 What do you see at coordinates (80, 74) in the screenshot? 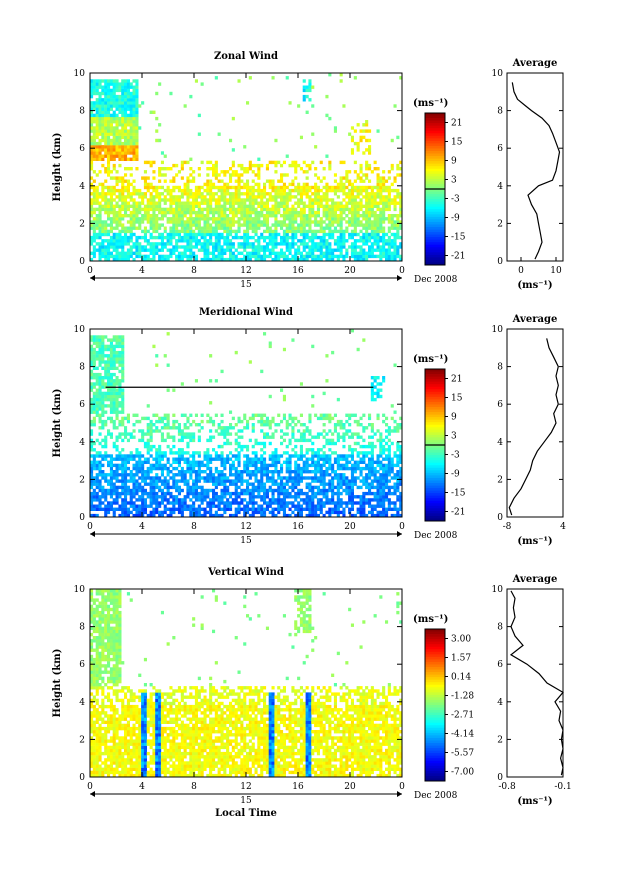
I see `y-tick-label: 10` at bounding box center [80, 74].